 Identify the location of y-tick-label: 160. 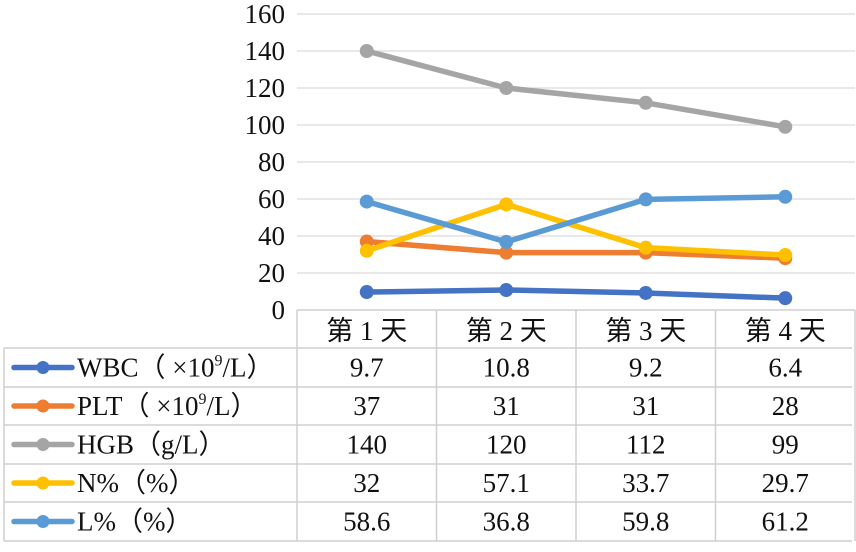
(265, 14).